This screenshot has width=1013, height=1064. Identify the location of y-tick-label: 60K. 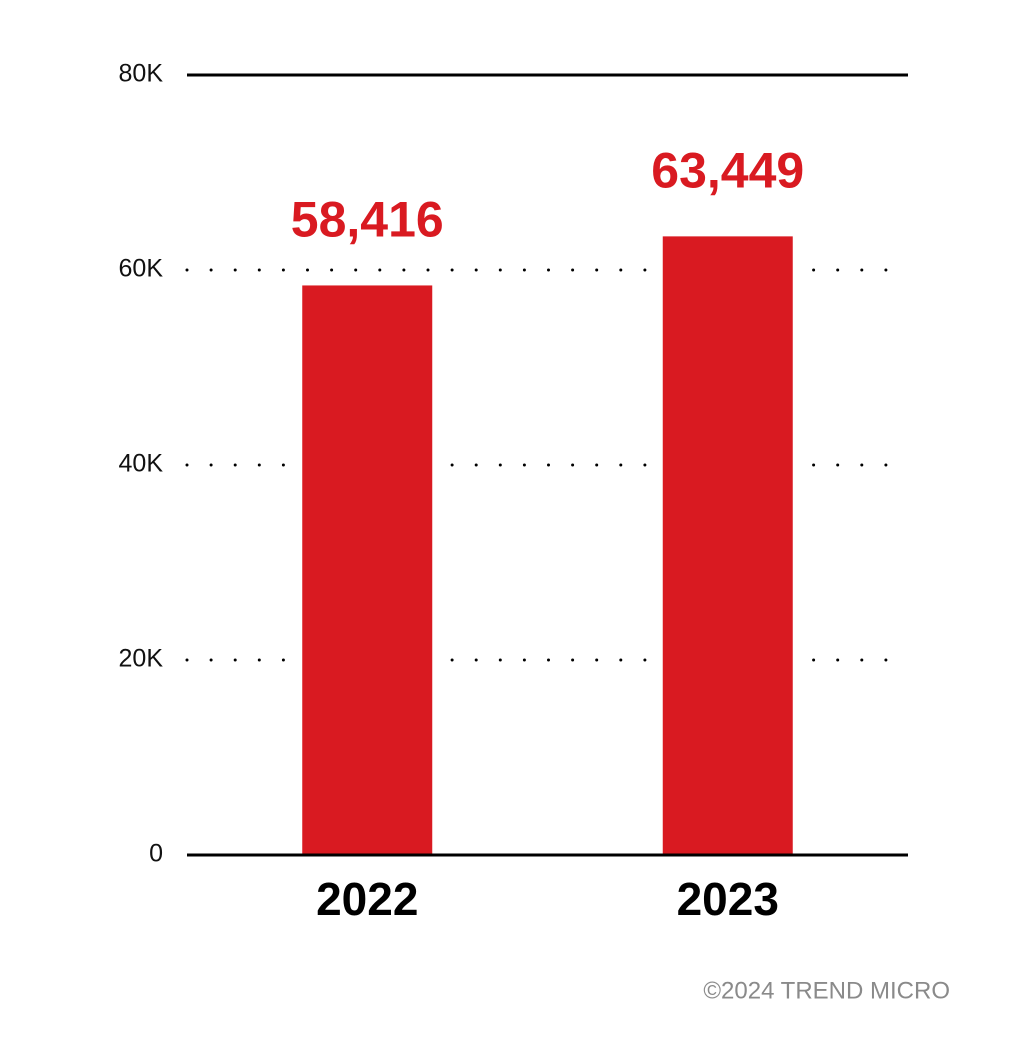
(141, 269).